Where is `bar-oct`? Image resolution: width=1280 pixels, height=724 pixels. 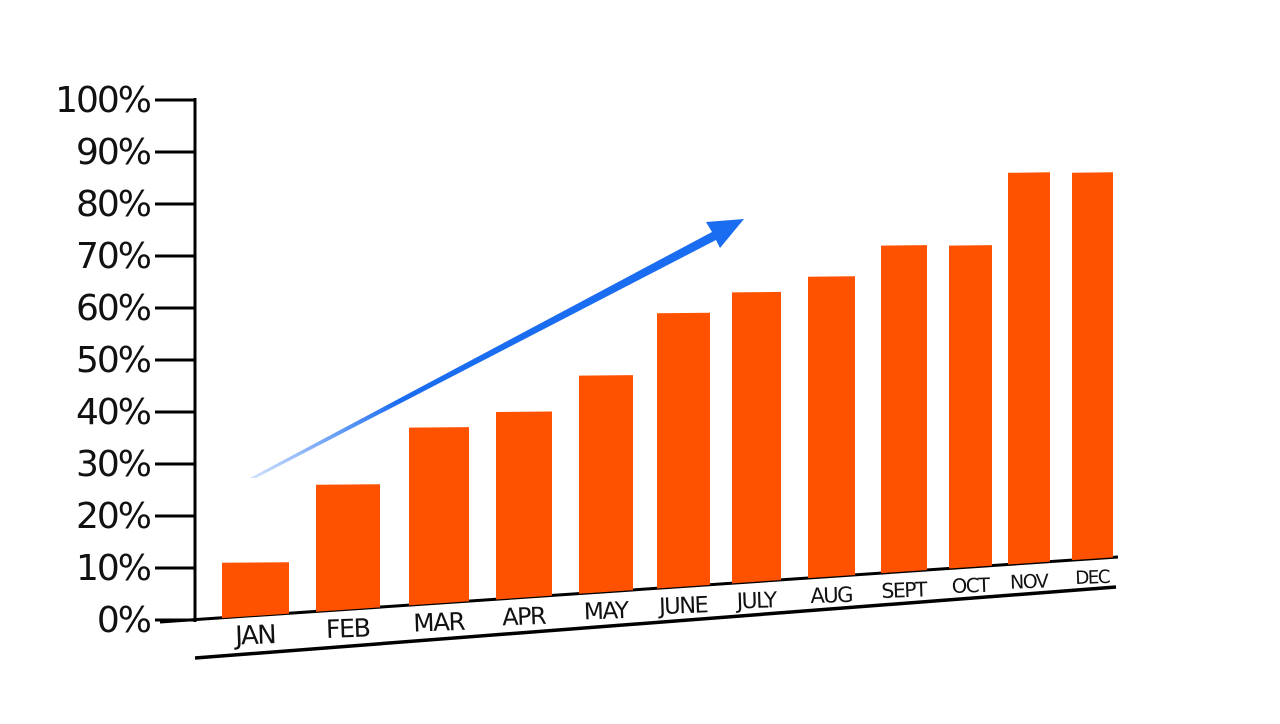
bar-oct is located at coordinates (970, 407).